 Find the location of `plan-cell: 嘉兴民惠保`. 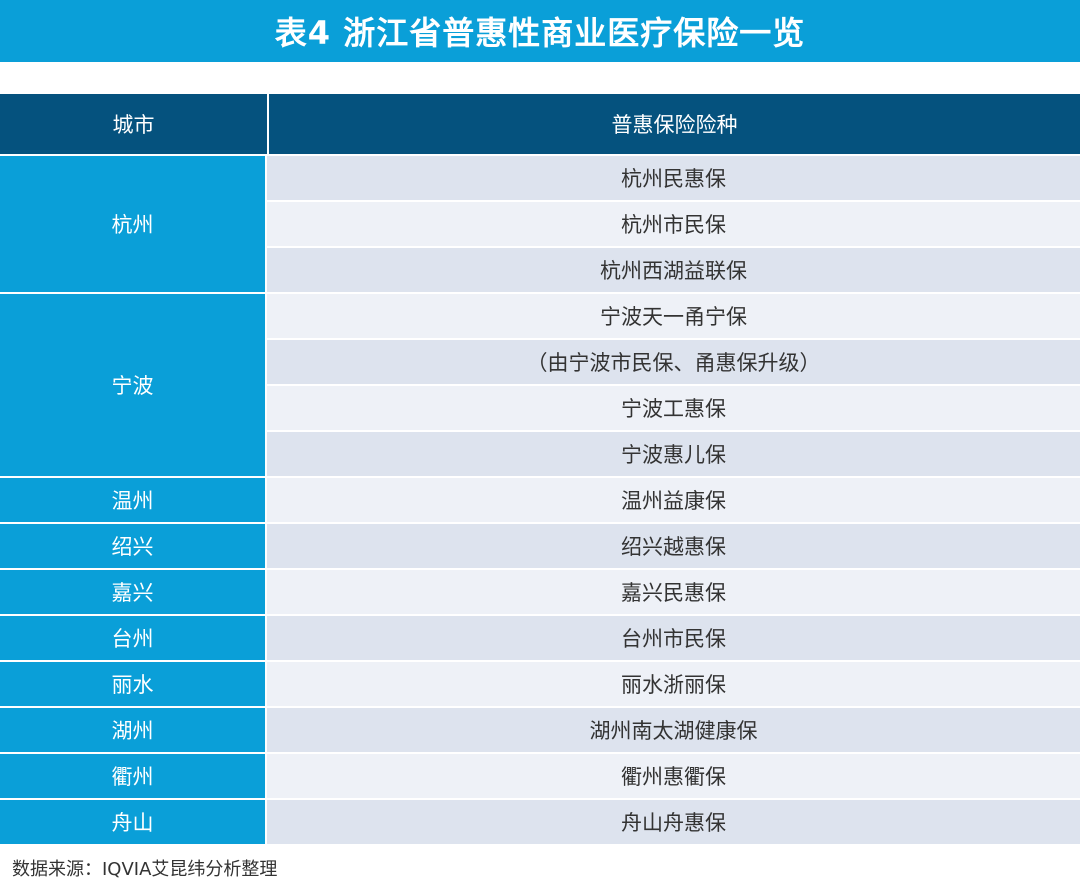

plan-cell: 嘉兴民惠保 is located at coordinates (673, 592).